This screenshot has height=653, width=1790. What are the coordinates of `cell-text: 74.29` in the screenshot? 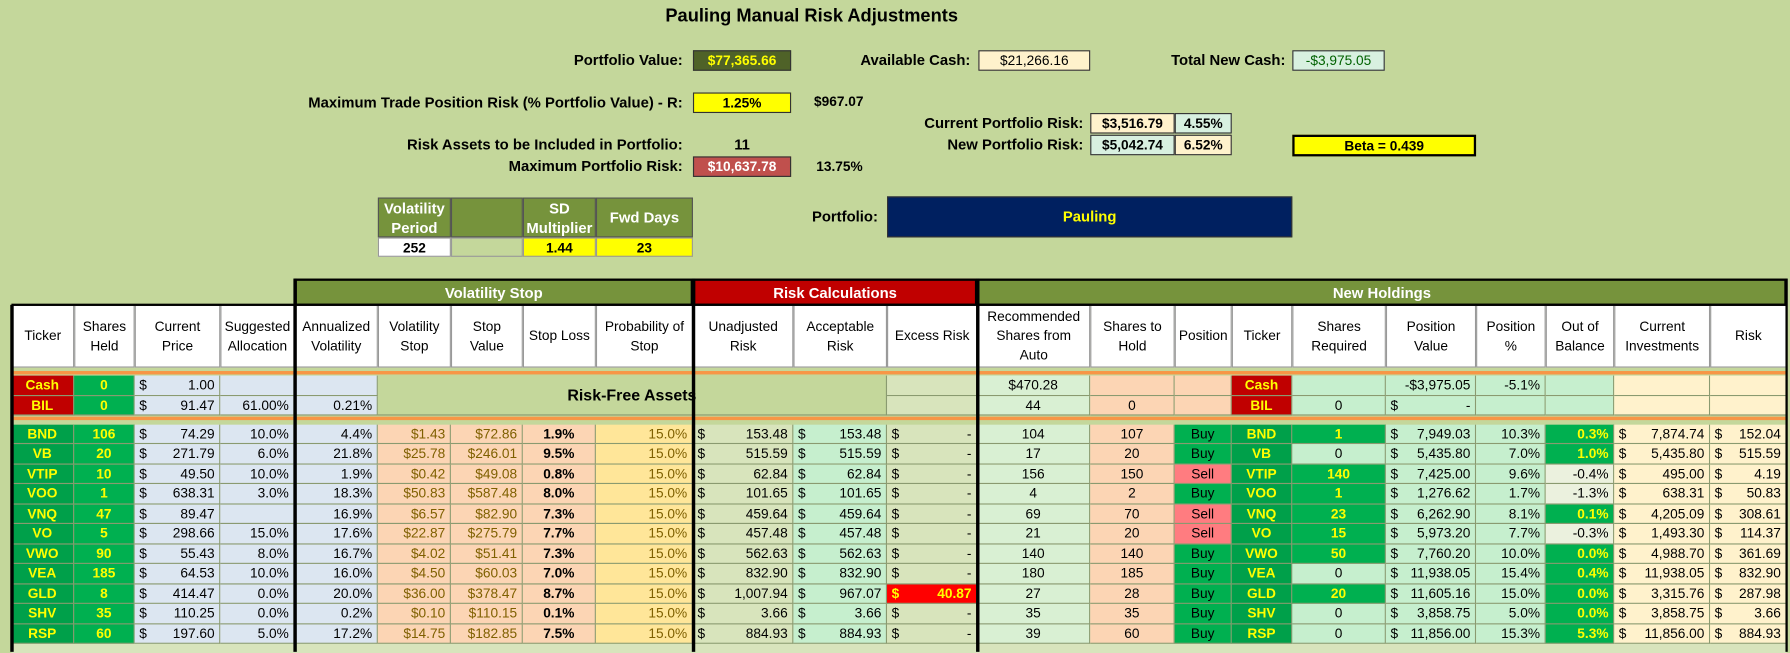 It's located at (197, 433).